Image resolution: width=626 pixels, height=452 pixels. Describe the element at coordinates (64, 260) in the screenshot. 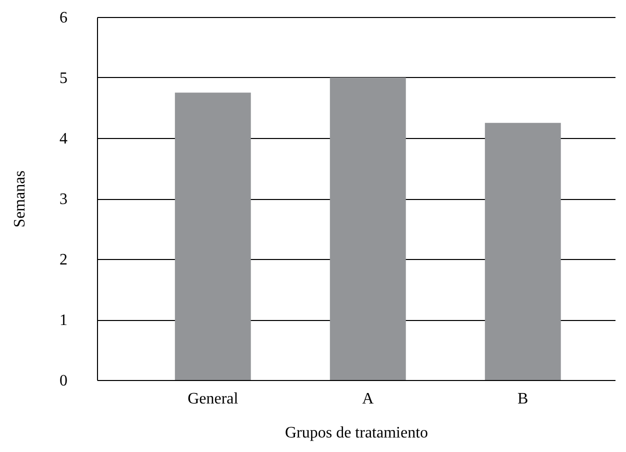

I see `y-tick-label: 2` at that location.